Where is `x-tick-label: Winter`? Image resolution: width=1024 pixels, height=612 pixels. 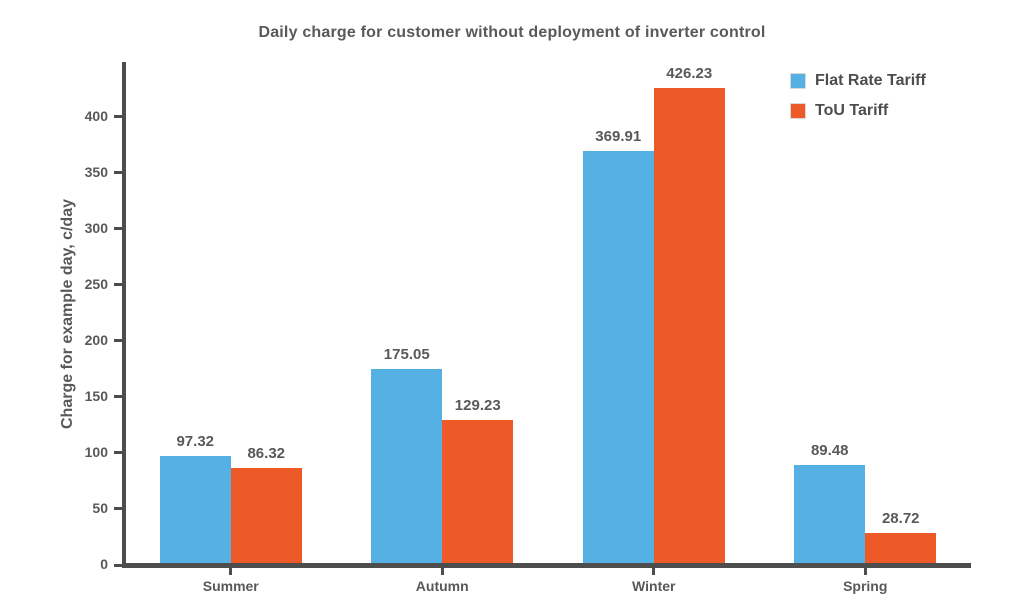 x-tick-label: Winter is located at coordinates (654, 586).